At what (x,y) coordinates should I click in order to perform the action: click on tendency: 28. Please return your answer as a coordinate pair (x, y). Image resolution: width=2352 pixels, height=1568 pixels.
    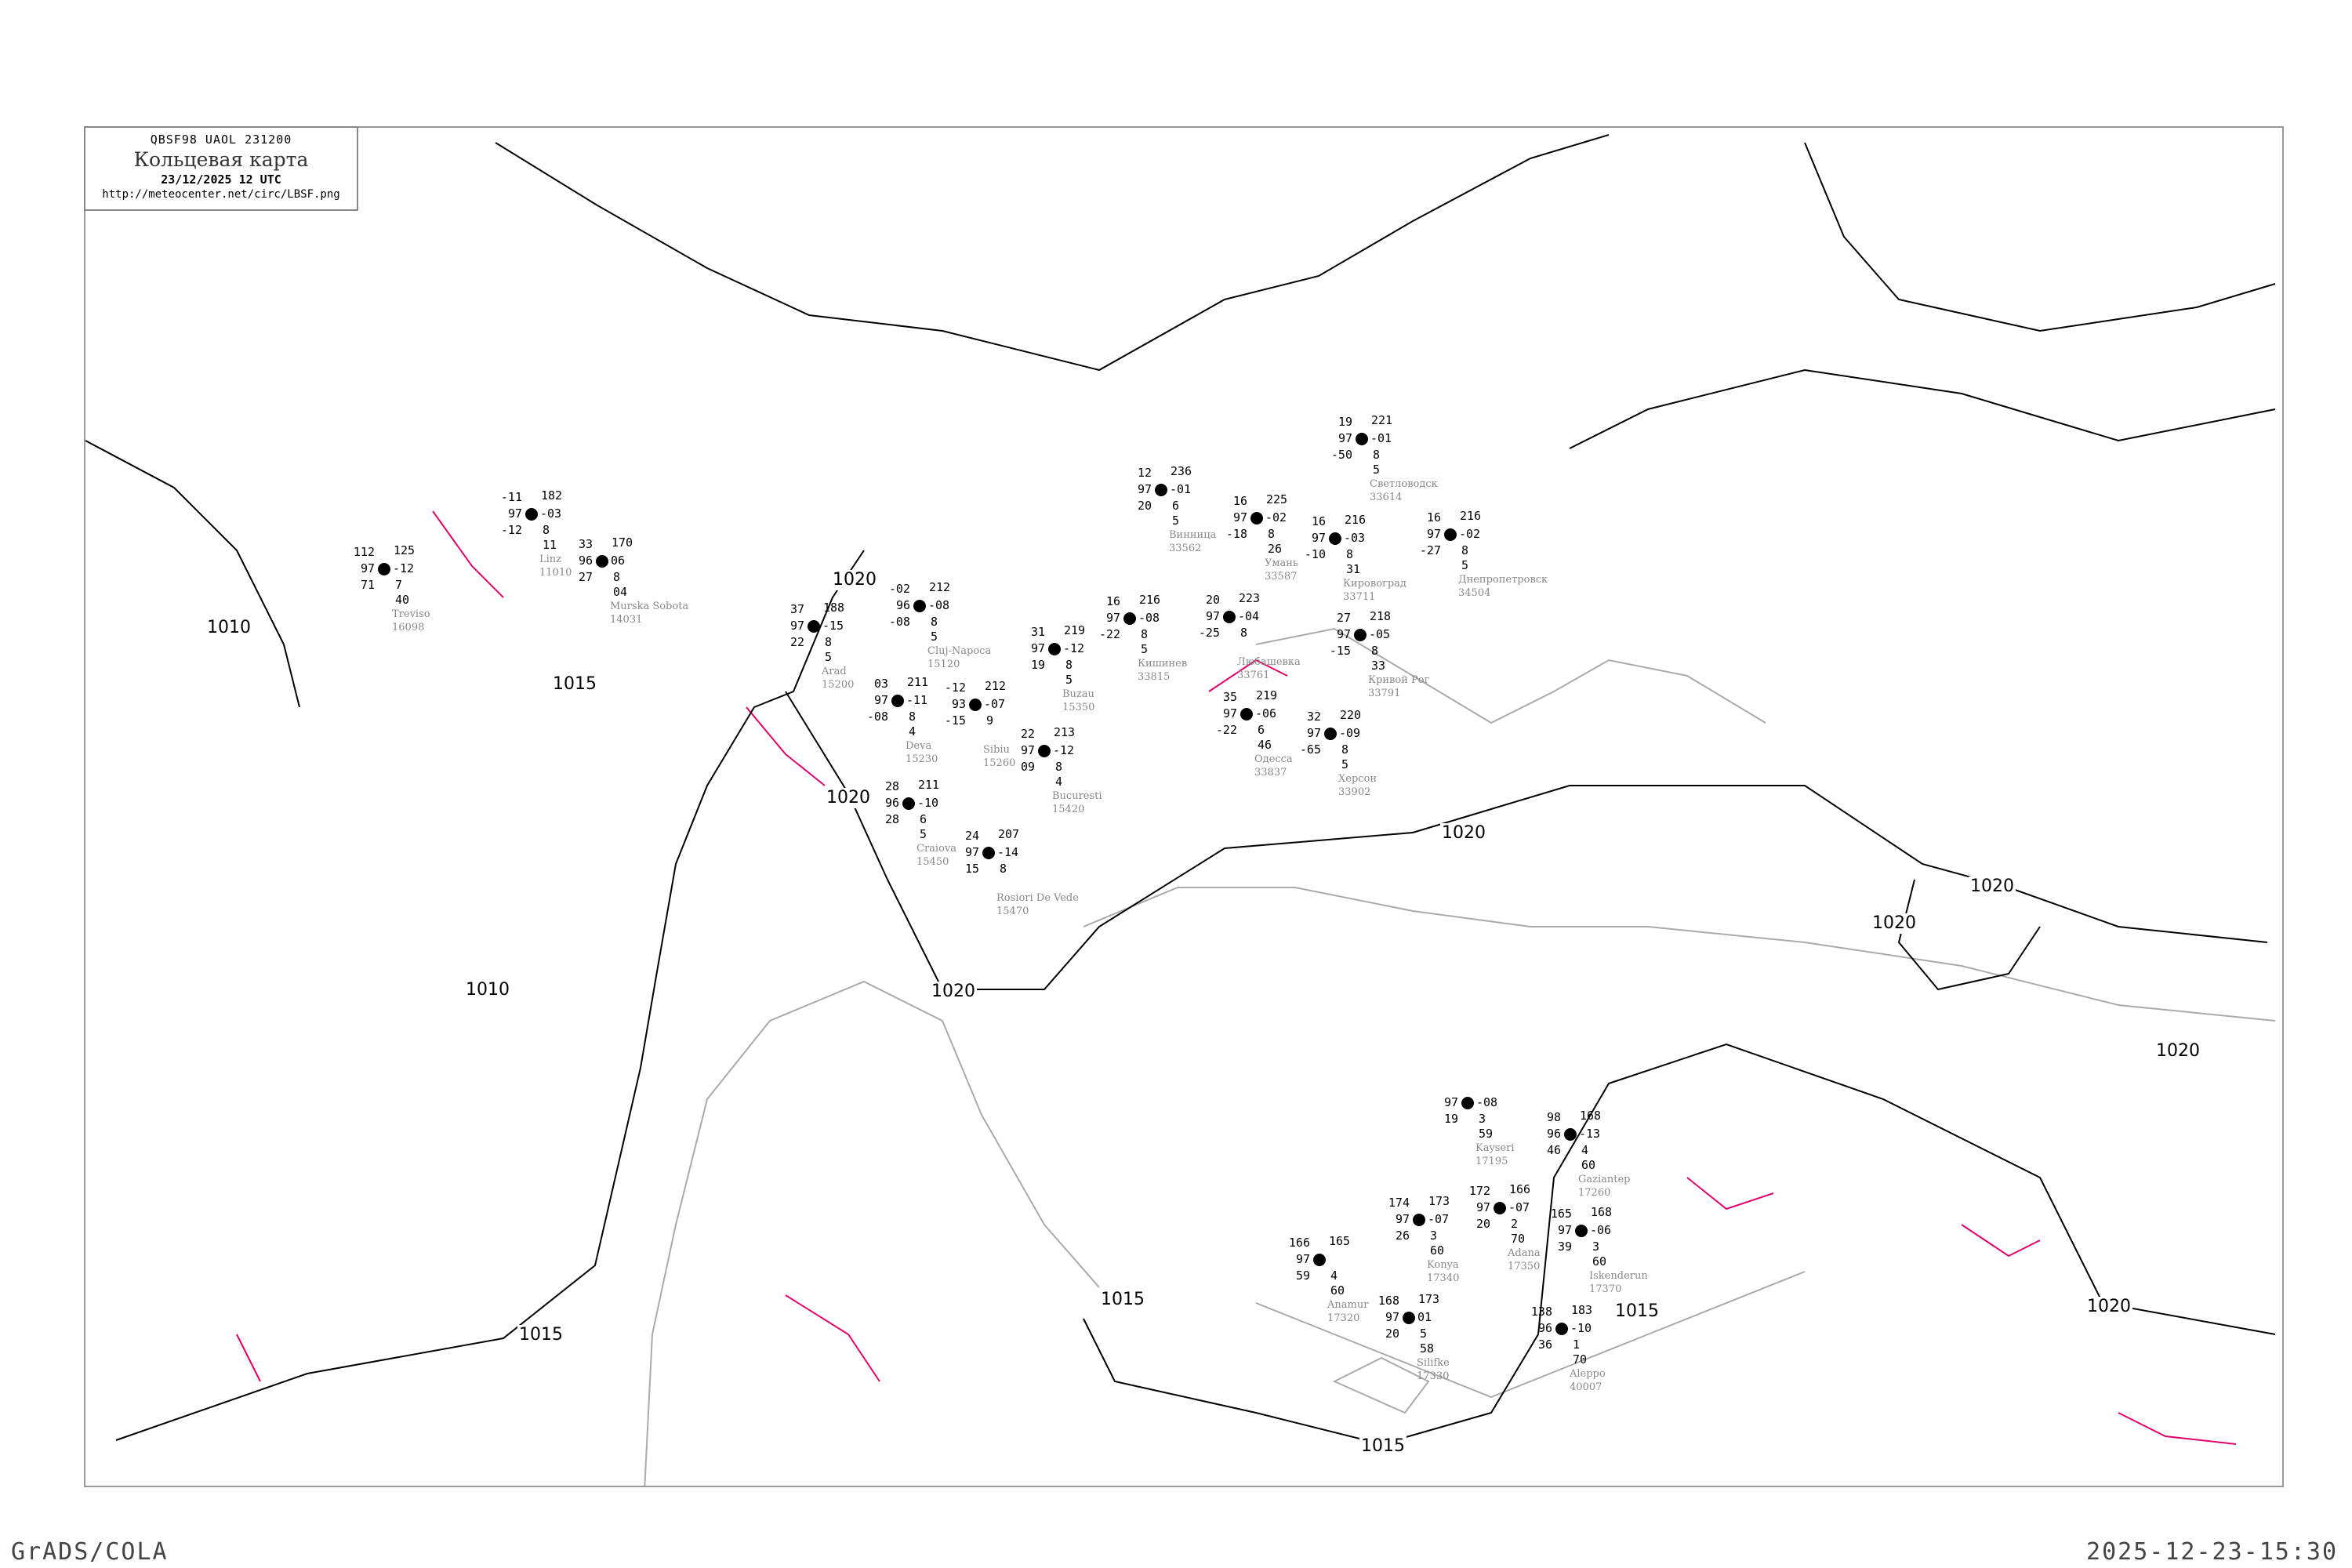
    Looking at the image, I should click on (891, 819).